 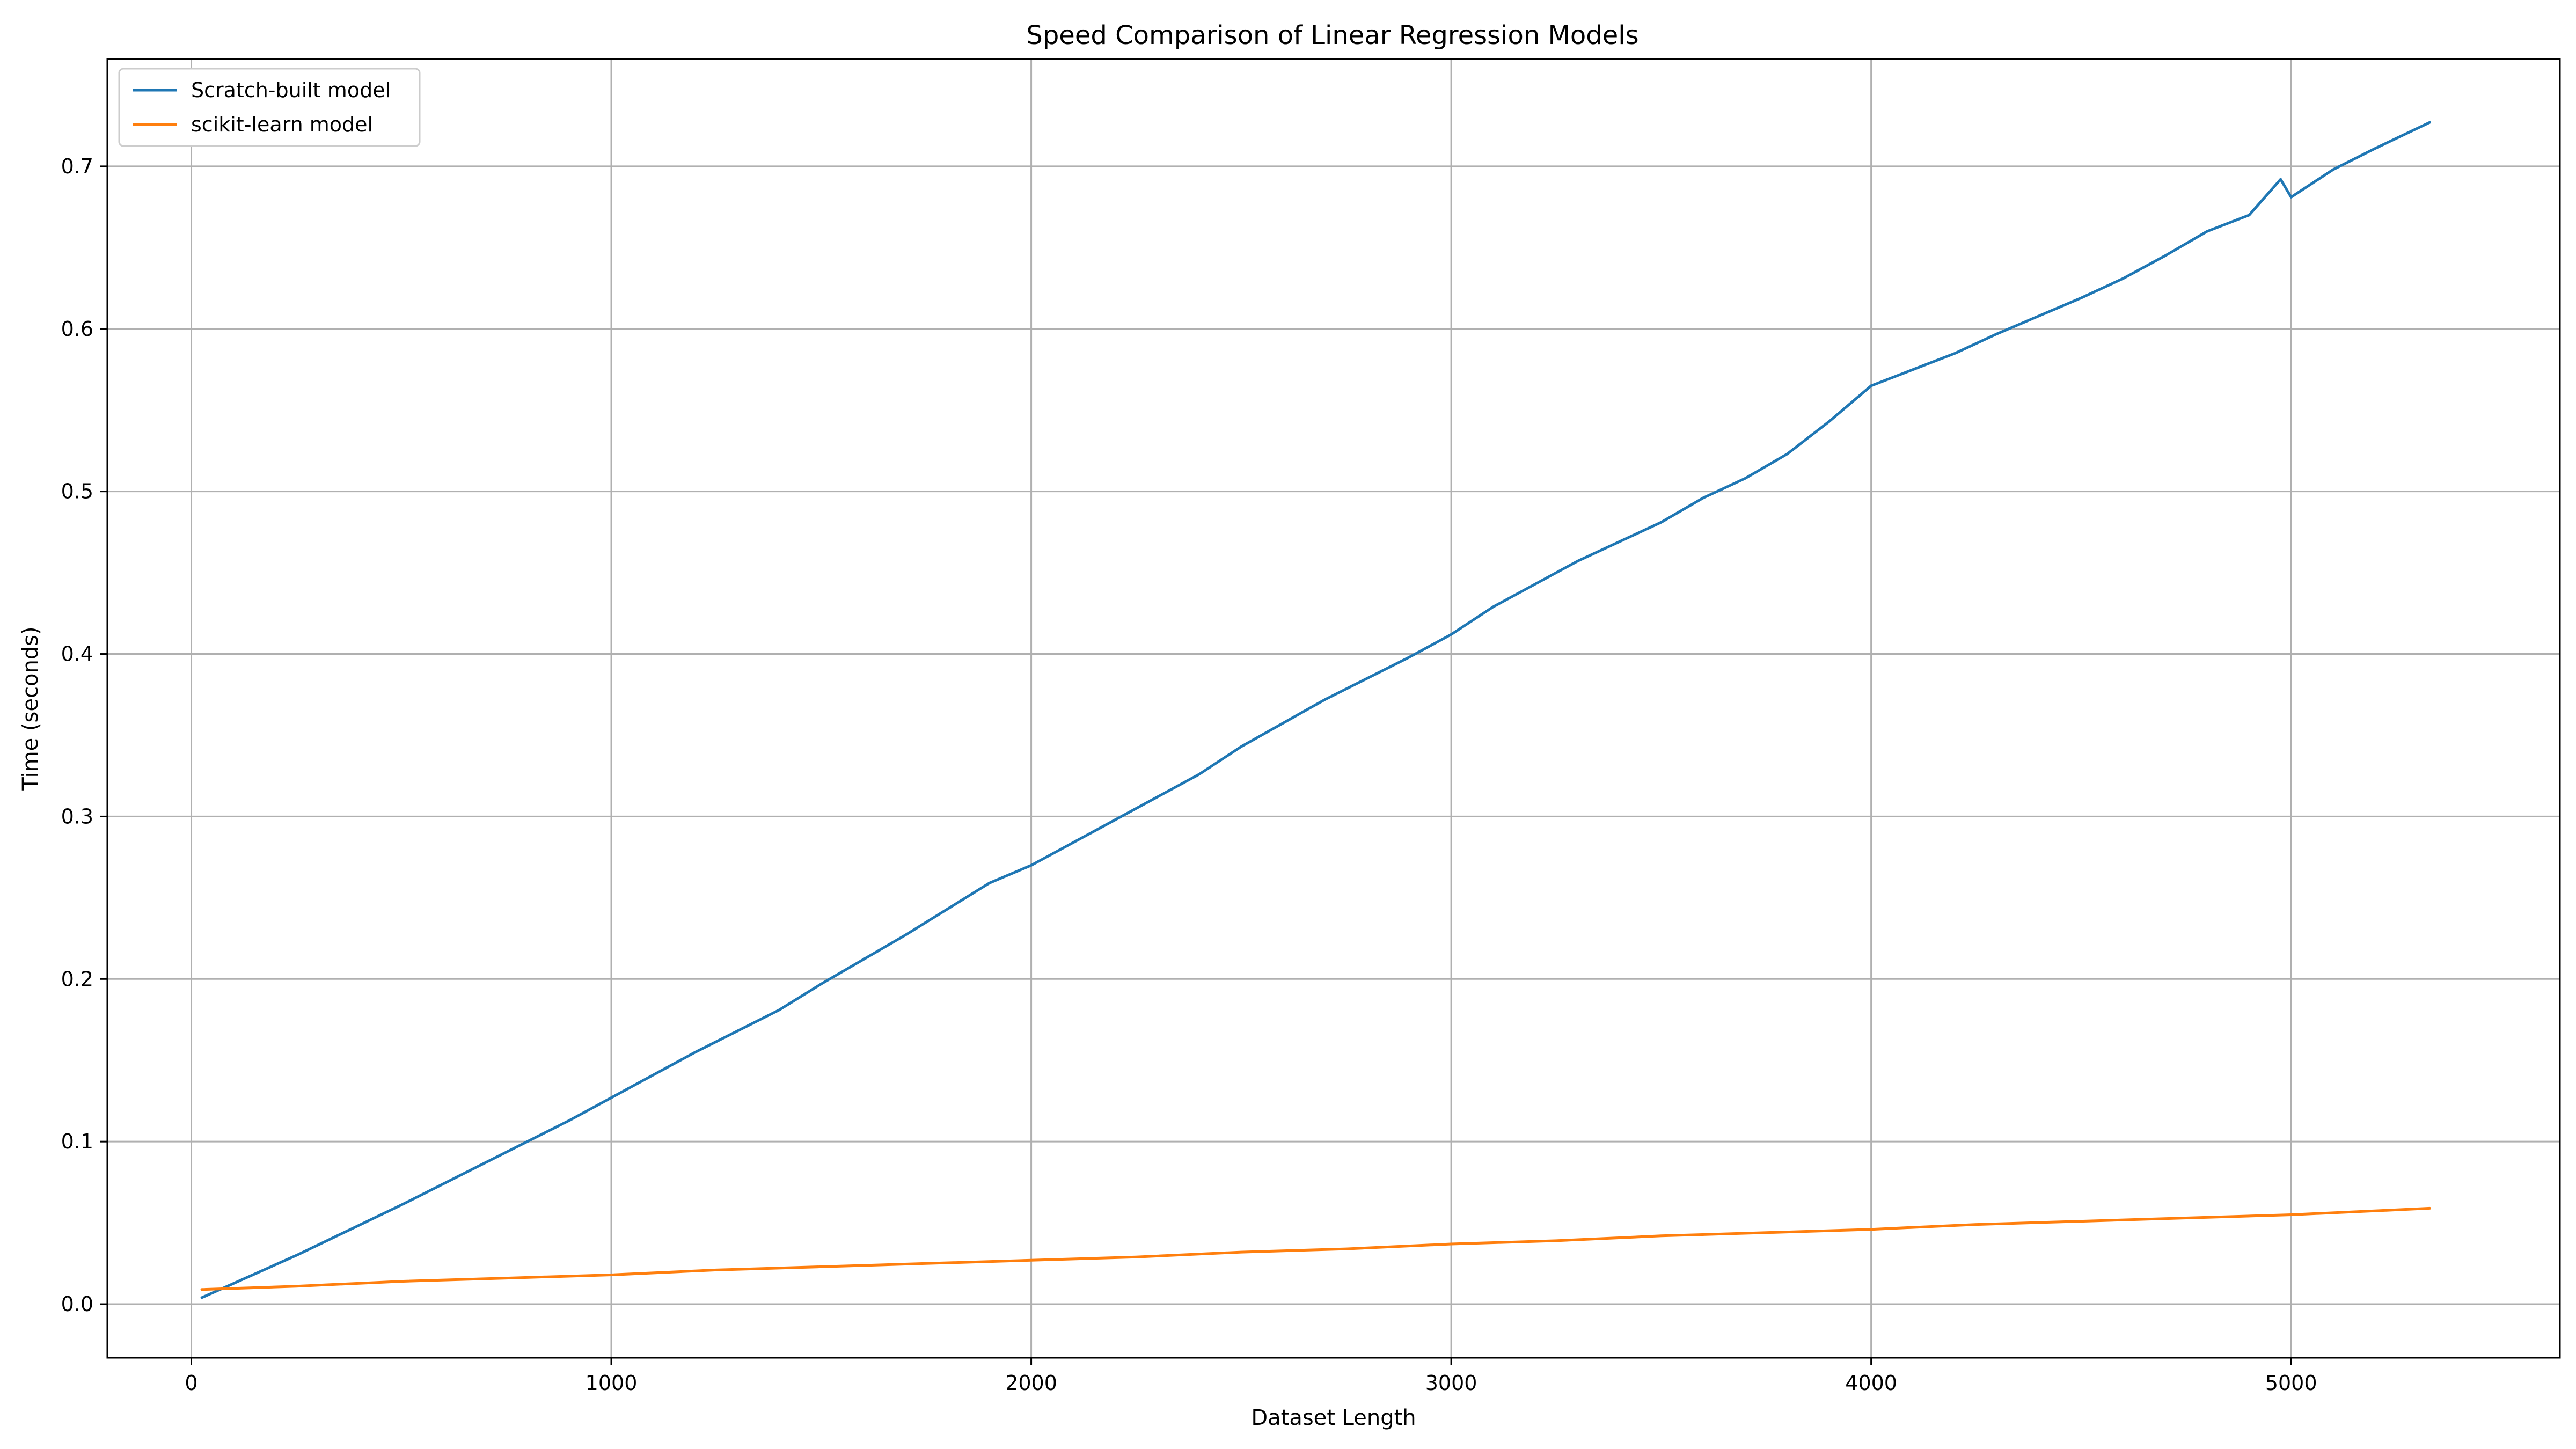 I want to click on x-tick-label: 3000, so click(x=1451, y=1383).